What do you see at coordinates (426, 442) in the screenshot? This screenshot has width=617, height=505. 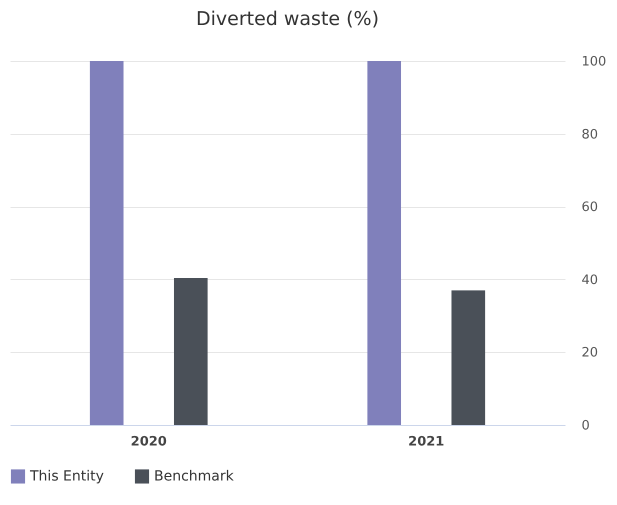 I see `x-tick-label: 2021` at bounding box center [426, 442].